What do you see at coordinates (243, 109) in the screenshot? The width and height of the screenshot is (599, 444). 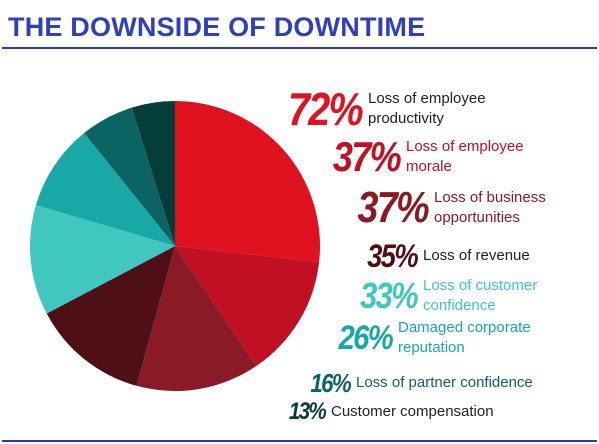 I see `stat-item: 72% Loss of employee productivity` at bounding box center [243, 109].